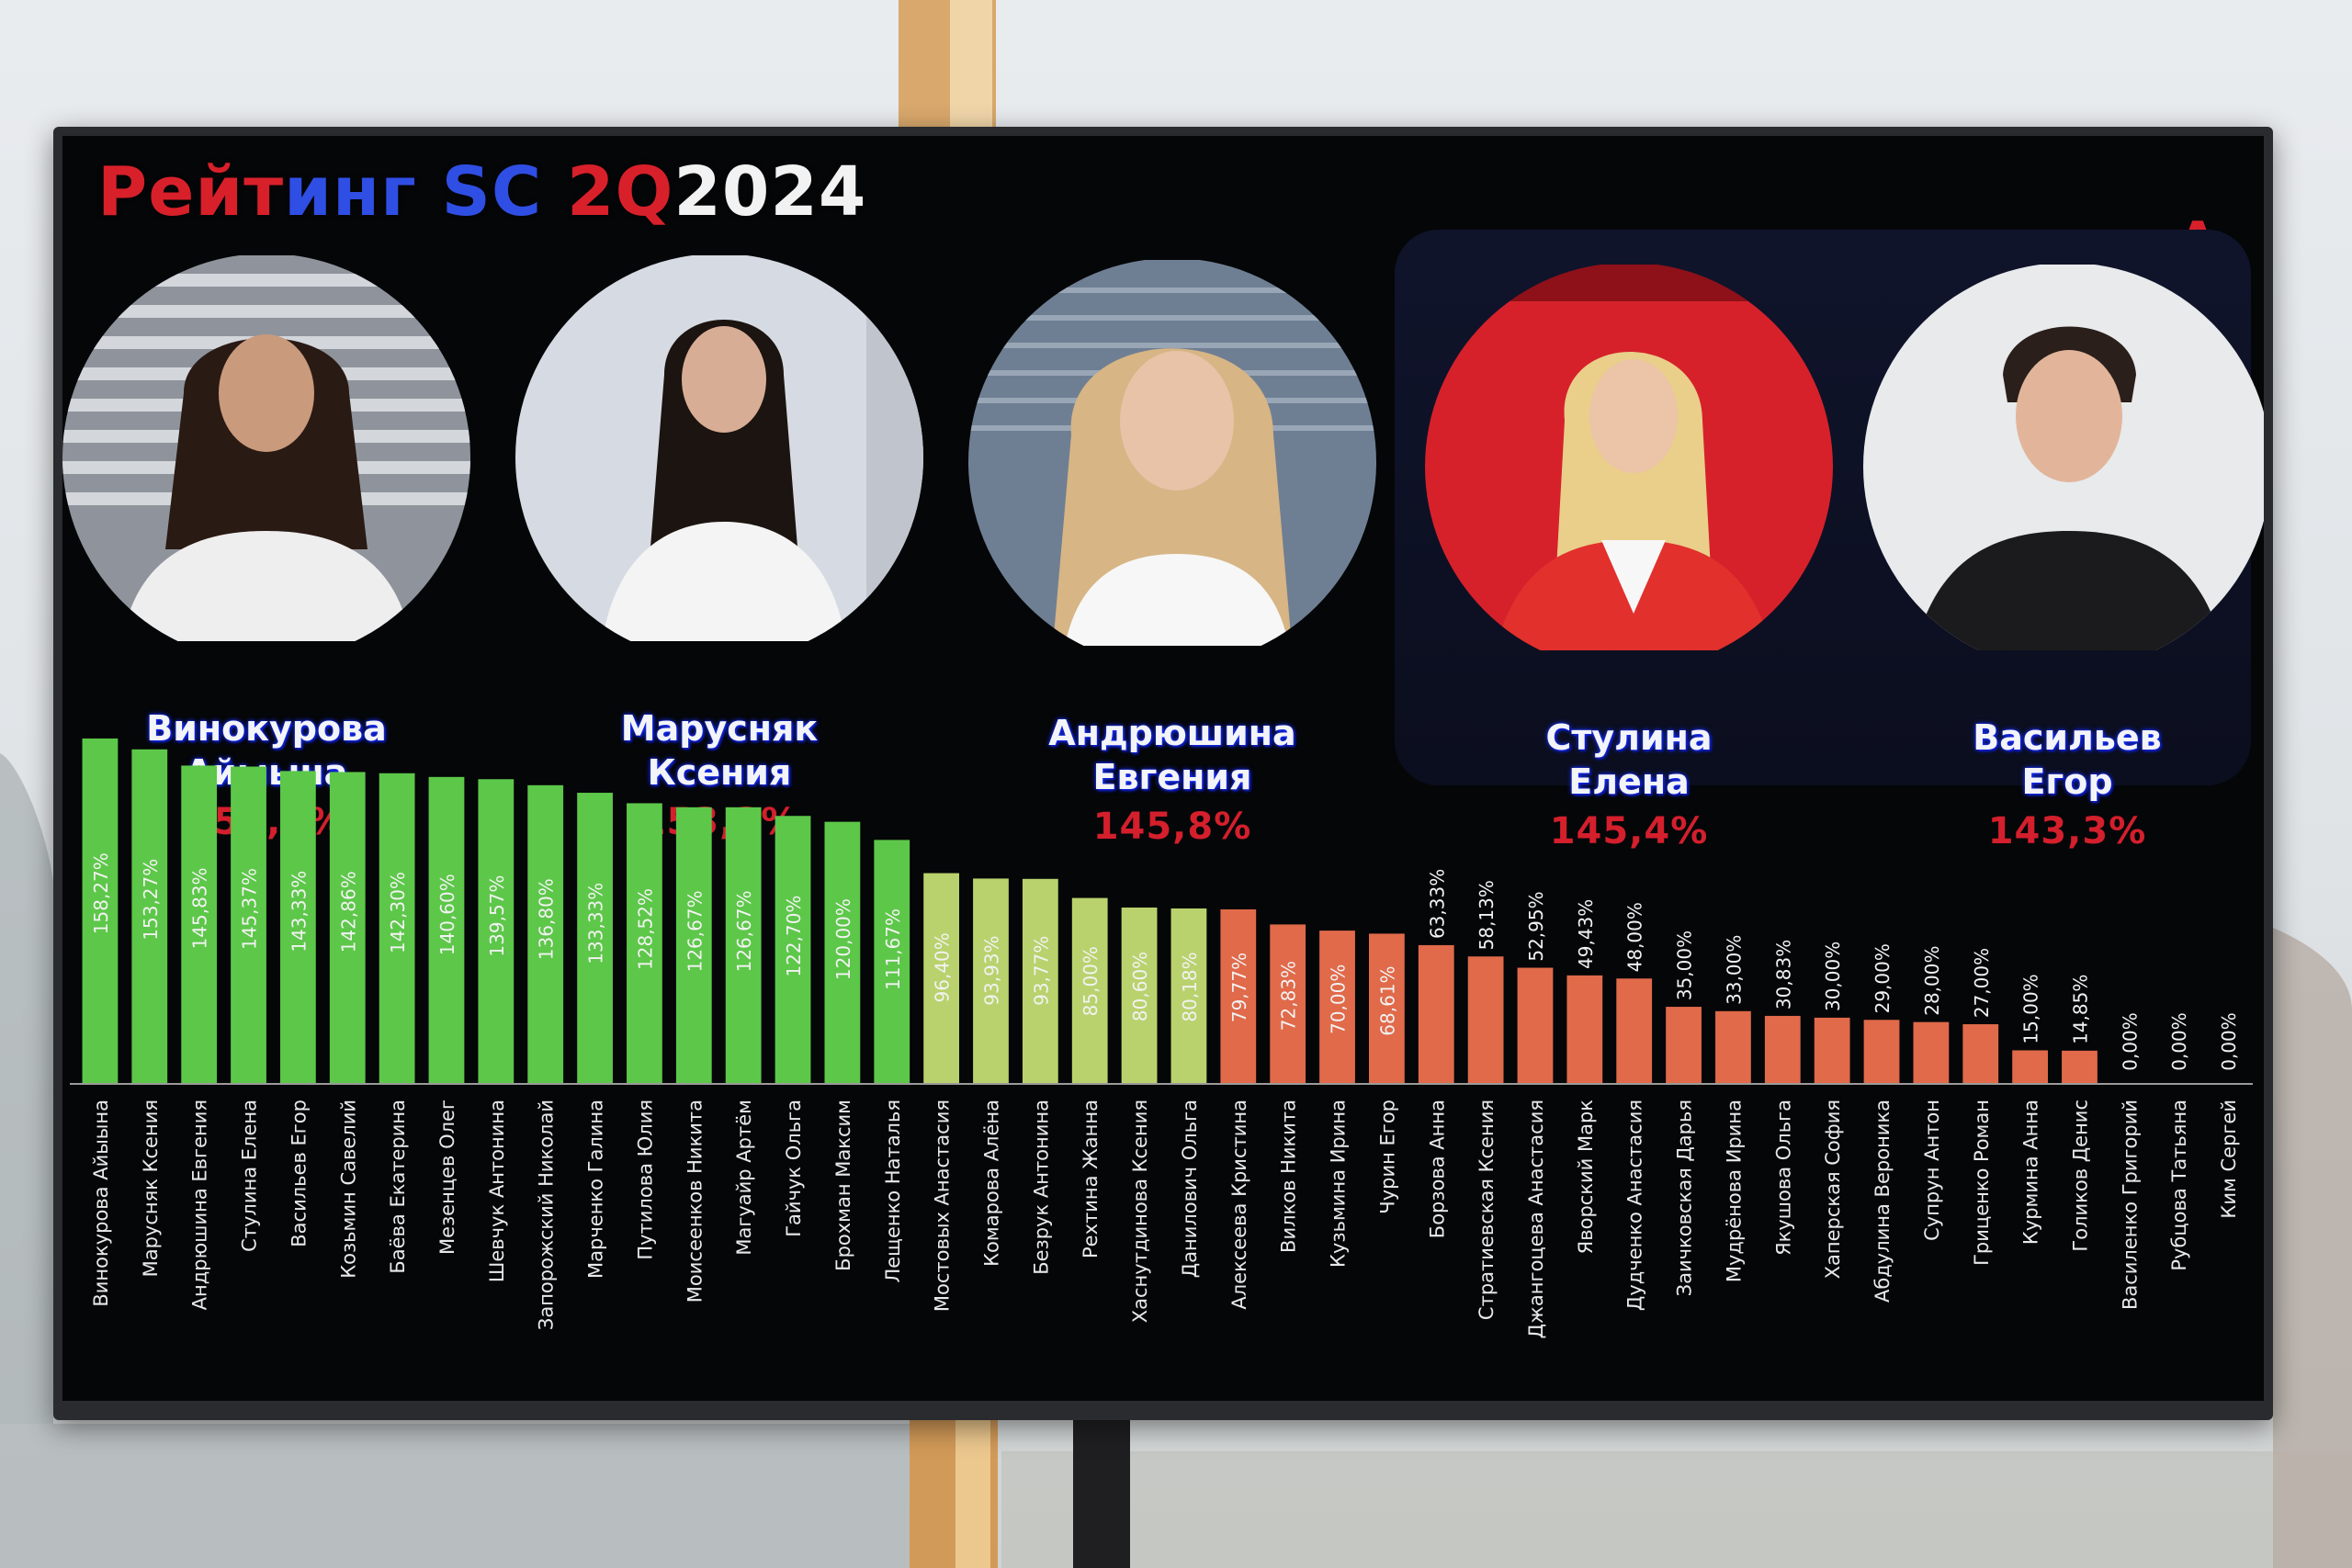  I want to click on title-part-2: инг SC, so click(425, 192).